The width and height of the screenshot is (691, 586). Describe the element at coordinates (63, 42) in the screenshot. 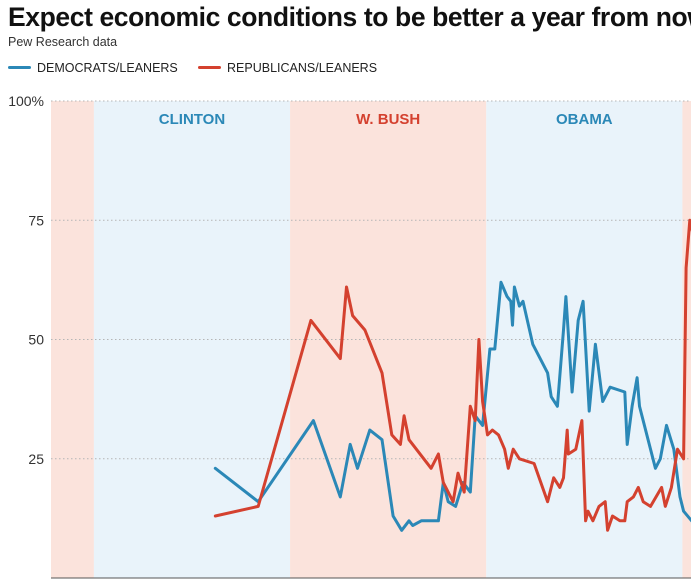

I see `chart-subtitle: Pew Research data` at that location.